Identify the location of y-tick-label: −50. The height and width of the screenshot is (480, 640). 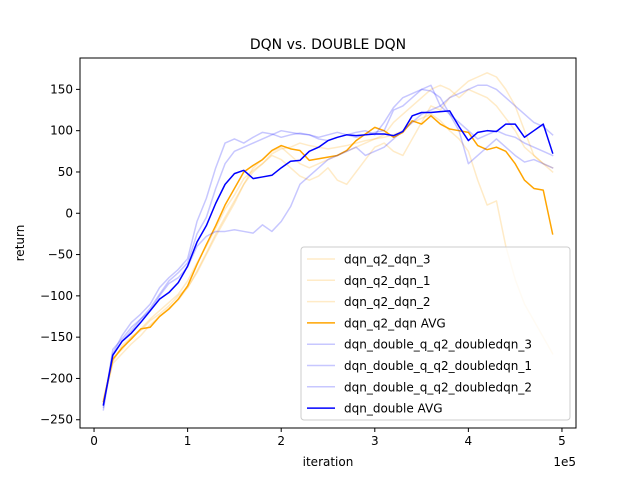
(60, 255).